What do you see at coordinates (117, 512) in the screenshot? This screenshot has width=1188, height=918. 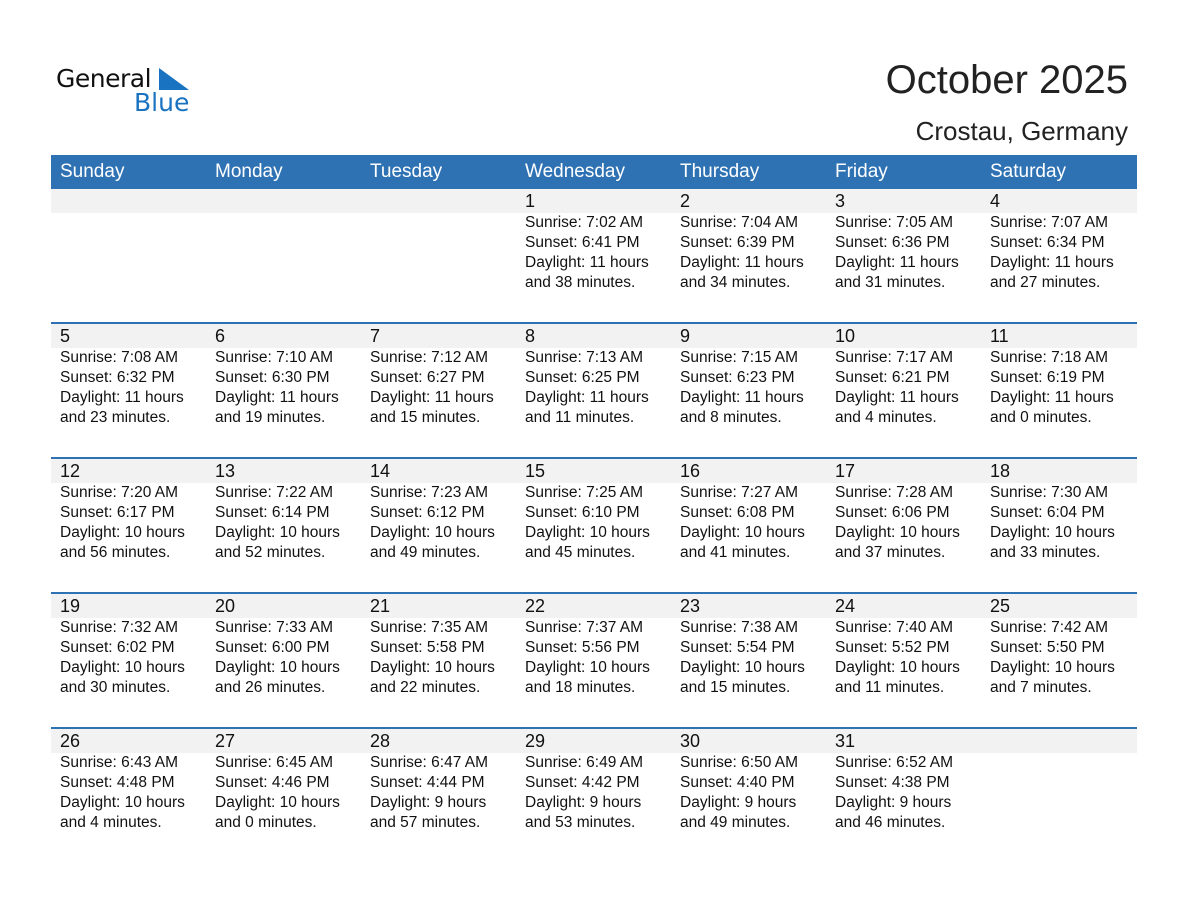 I see `sunset-text: Sunset: 6:17 PM` at bounding box center [117, 512].